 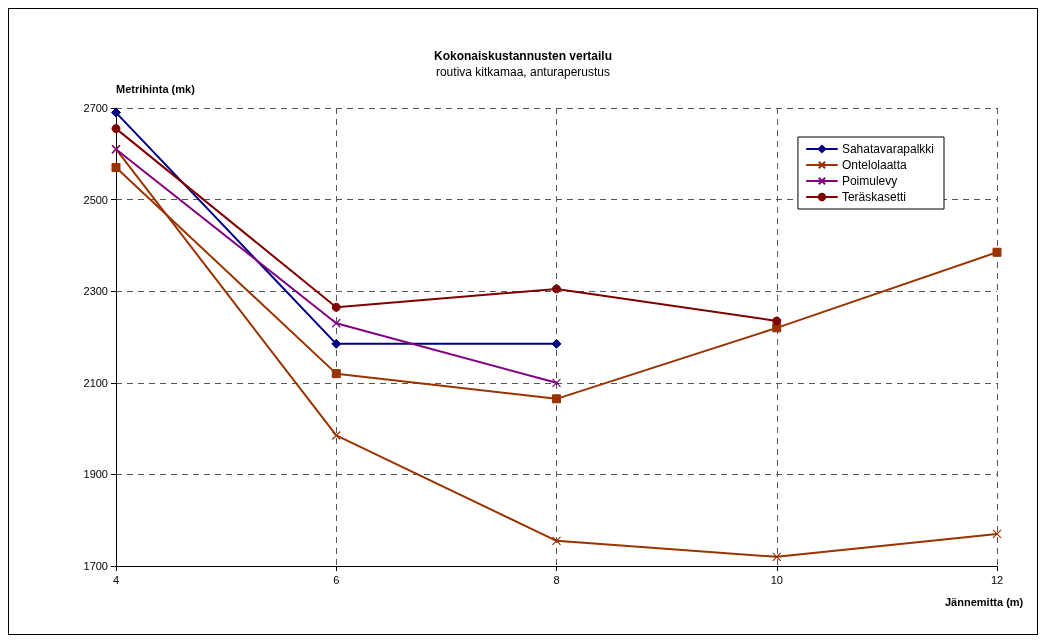 What do you see at coordinates (523, 56) in the screenshot?
I see `chart-title: Kokonaiskustannusten vertailu` at bounding box center [523, 56].